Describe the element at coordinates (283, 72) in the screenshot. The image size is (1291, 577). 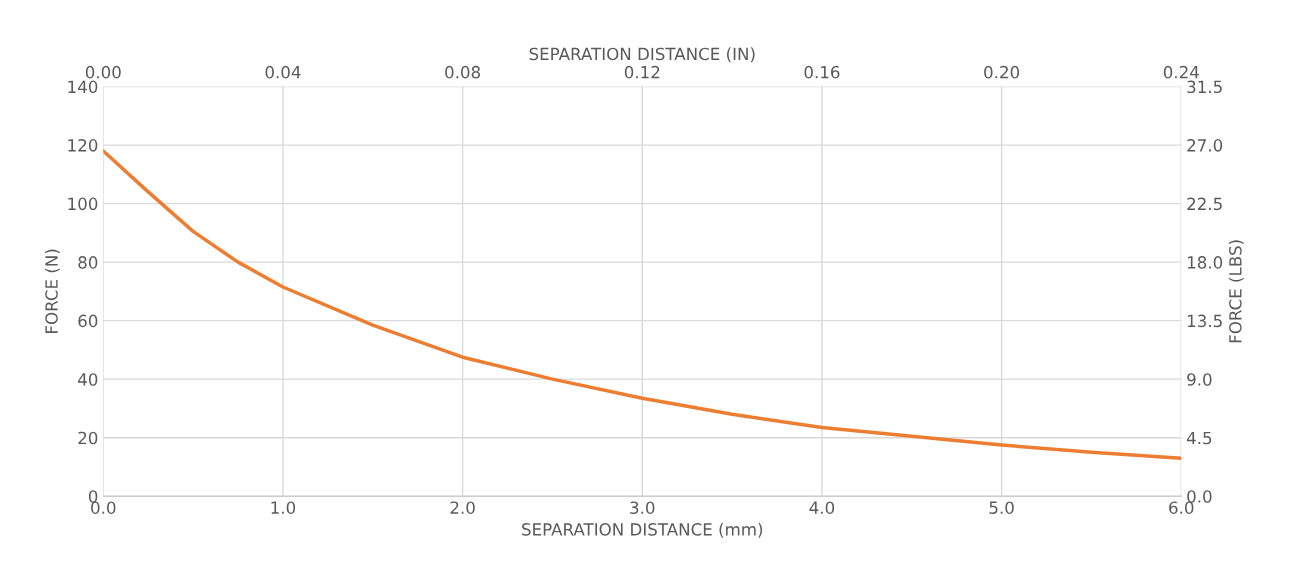
I see `x2-tick-label: 0.04` at that location.